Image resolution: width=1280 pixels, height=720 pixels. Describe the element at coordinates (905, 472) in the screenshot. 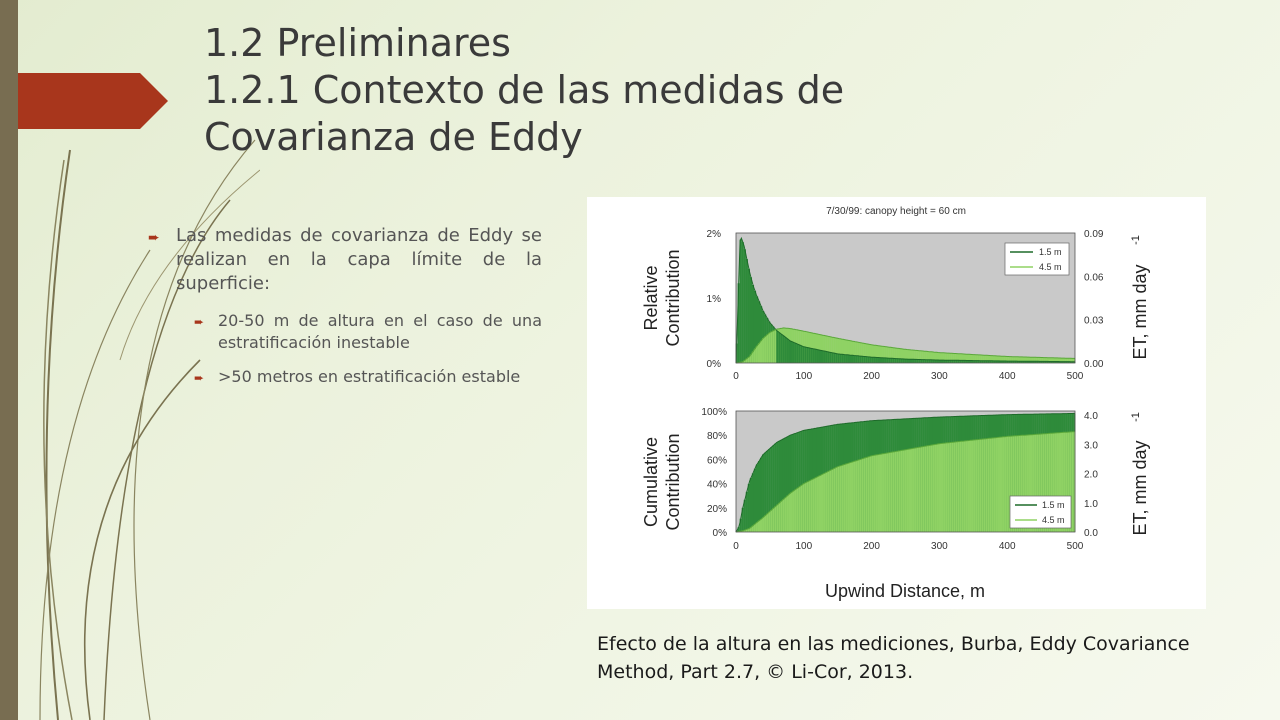

I see `bottom-line-1-5m` at that location.